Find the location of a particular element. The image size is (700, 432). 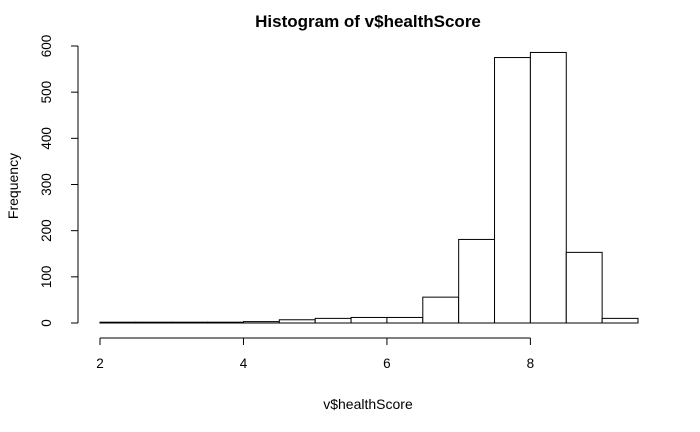

y-tick-label: 600 is located at coordinates (46, 46).